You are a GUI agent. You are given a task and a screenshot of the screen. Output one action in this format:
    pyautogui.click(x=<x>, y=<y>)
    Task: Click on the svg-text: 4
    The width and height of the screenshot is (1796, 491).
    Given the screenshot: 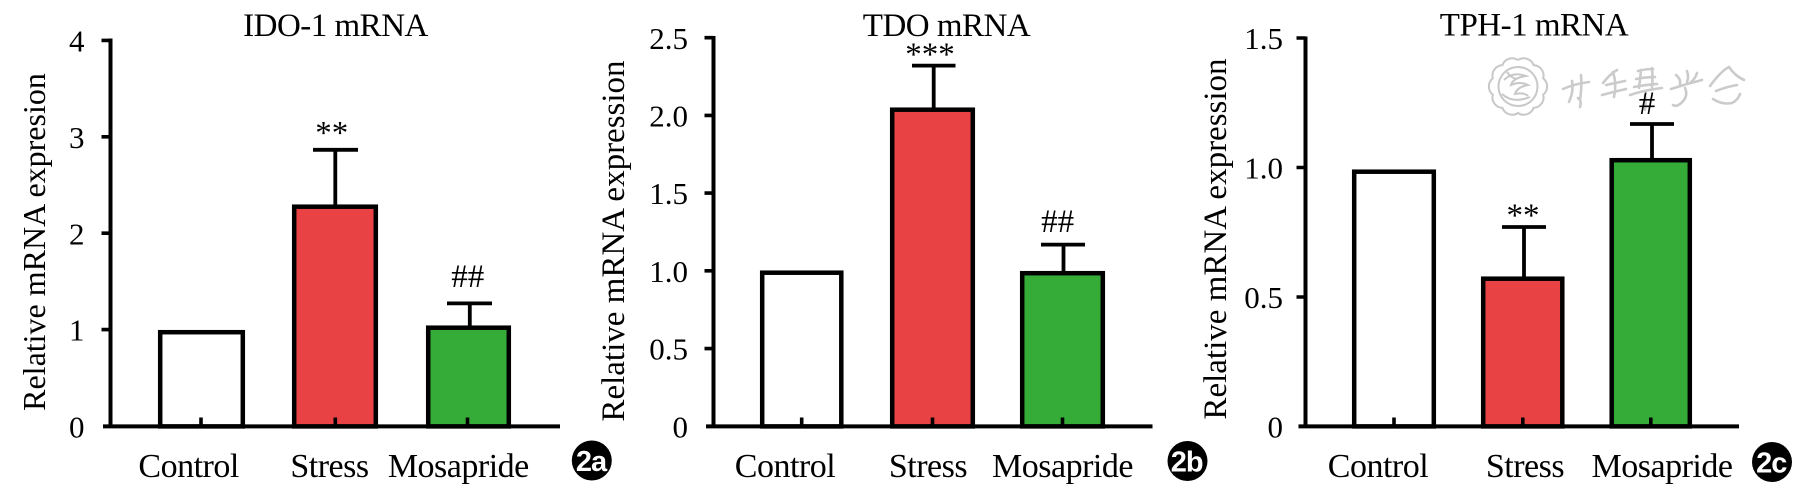 What is the action you would take?
    pyautogui.click(x=77, y=41)
    